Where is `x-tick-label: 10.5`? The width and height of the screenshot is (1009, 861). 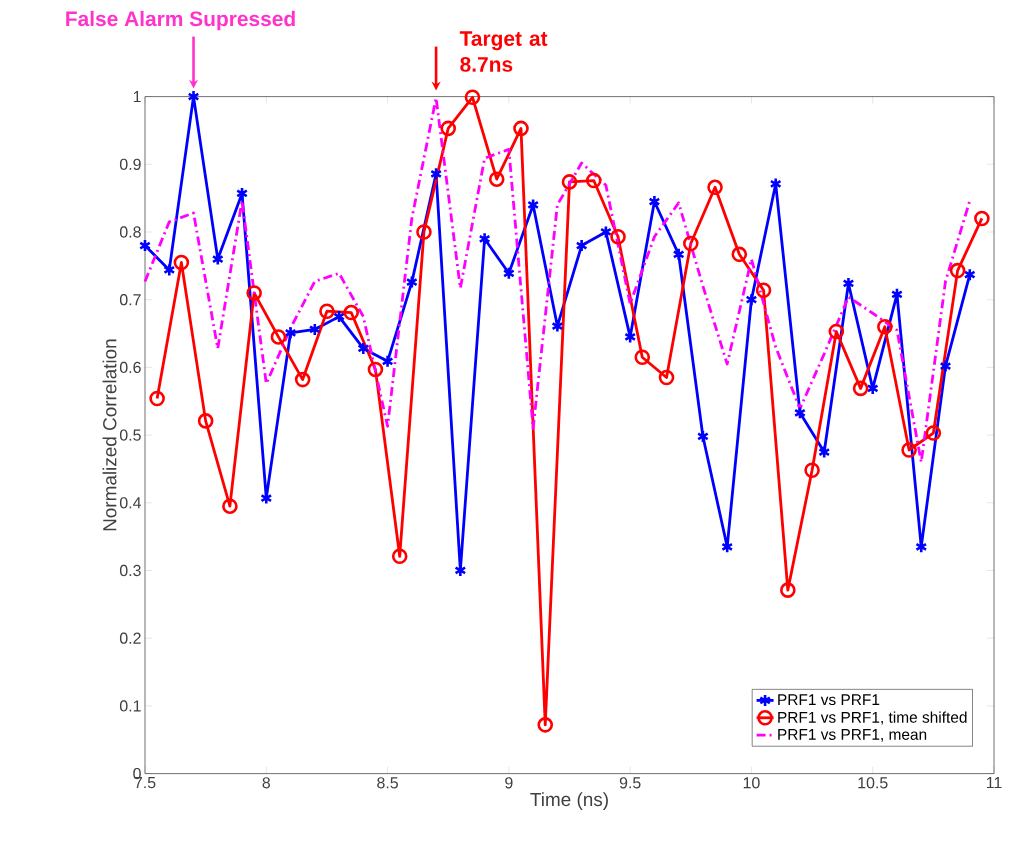 x-tick-label: 10.5 is located at coordinates (873, 783).